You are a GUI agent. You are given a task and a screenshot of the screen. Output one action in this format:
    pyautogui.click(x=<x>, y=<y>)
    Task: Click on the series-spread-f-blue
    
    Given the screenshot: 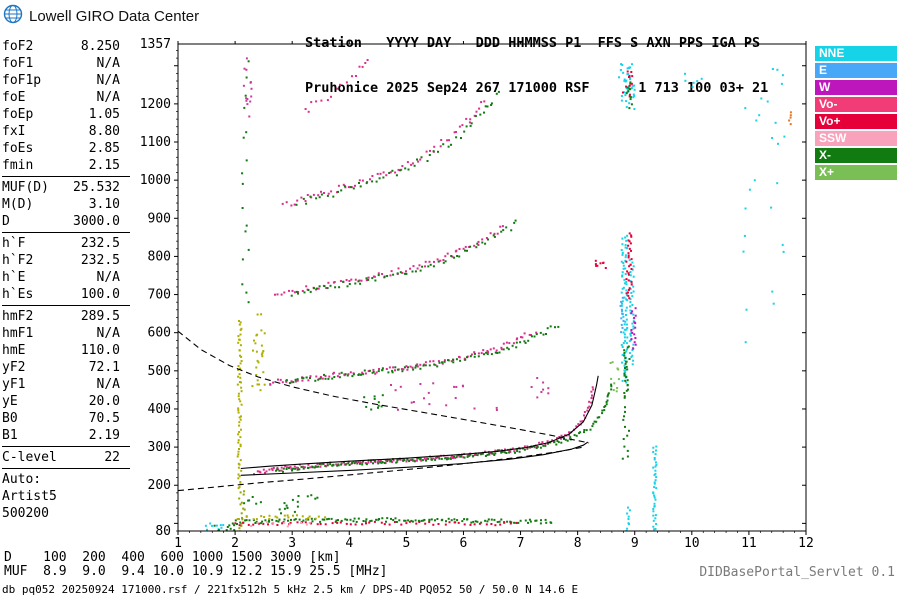 What is the action you would take?
    pyautogui.click(x=622, y=315)
    